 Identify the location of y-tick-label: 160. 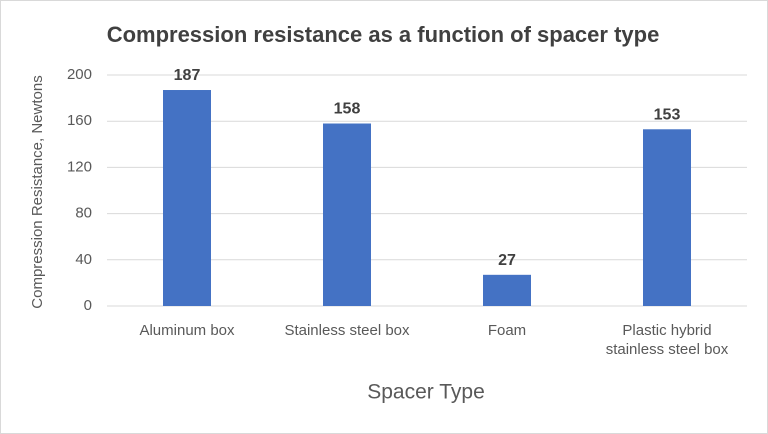
(79, 120).